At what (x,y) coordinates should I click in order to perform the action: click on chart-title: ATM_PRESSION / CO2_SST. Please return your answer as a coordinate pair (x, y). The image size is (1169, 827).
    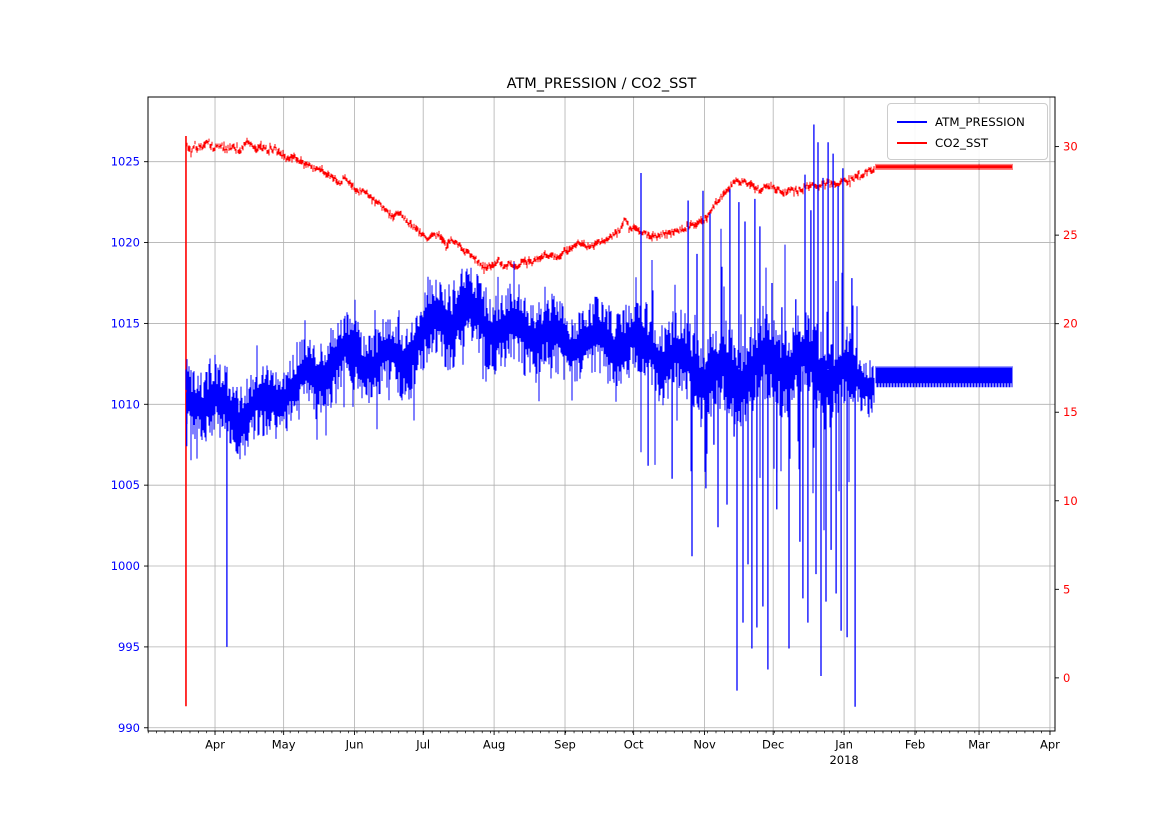
    Looking at the image, I should click on (601, 84).